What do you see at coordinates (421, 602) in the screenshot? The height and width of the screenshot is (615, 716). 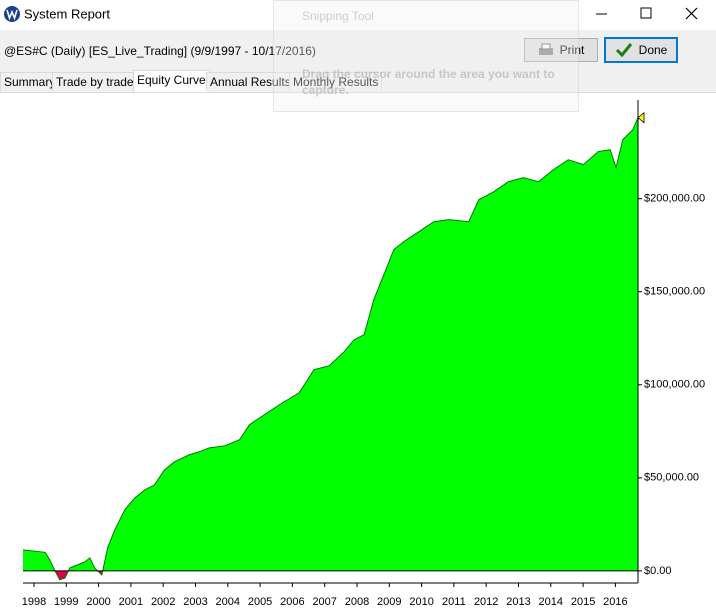 I see `x-tick-label: 2010` at bounding box center [421, 602].